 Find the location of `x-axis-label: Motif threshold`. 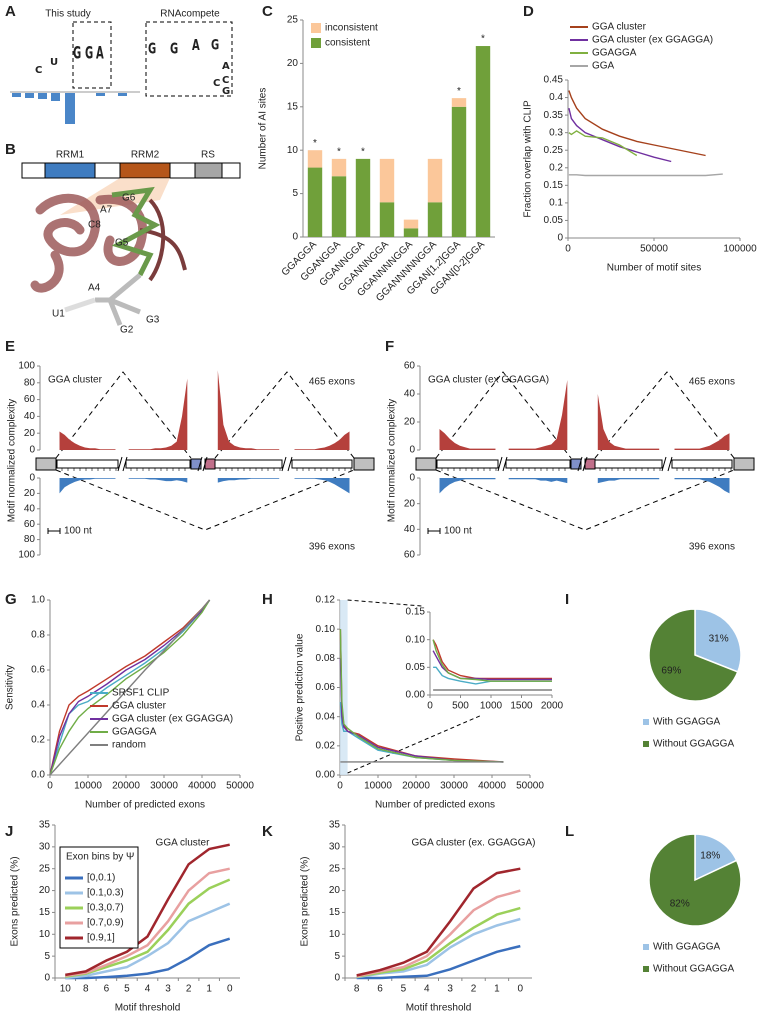

x-axis-label: Motif threshold is located at coordinates (148, 1008).